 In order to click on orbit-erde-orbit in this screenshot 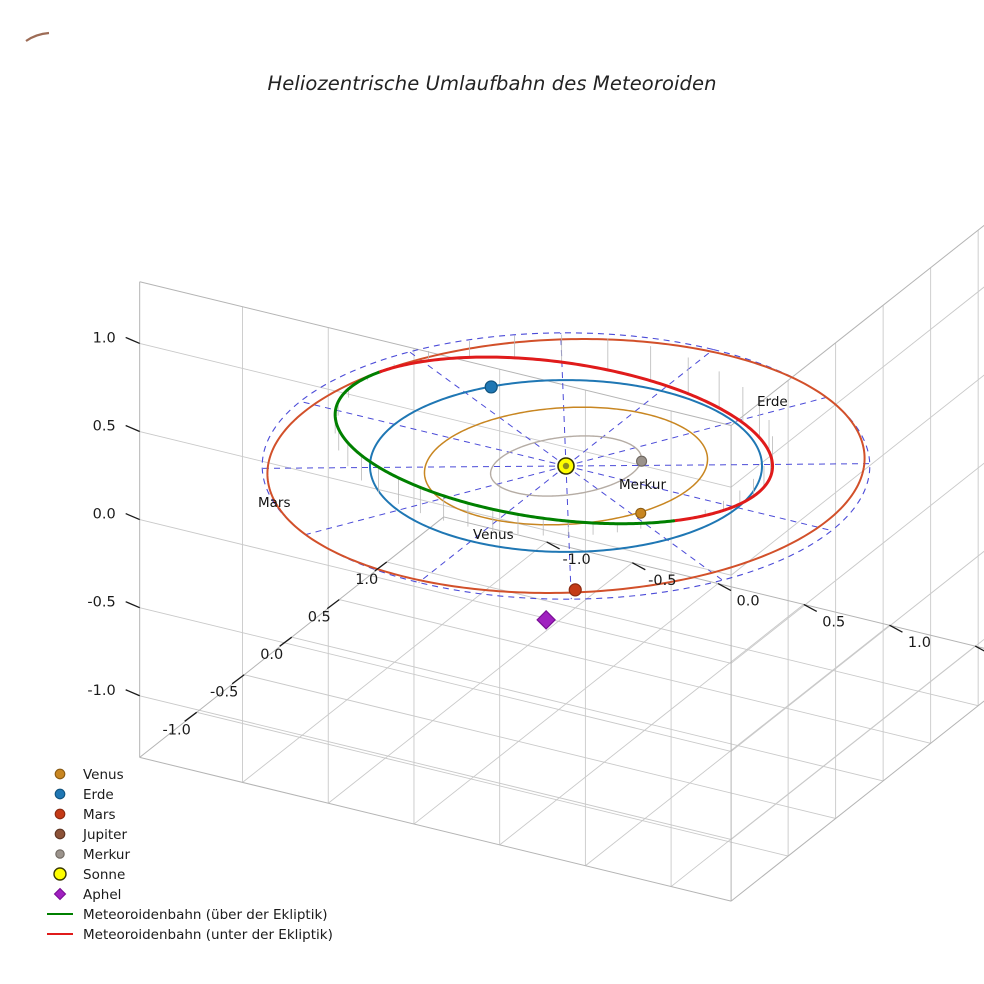, I will do `click(566, 466)`.